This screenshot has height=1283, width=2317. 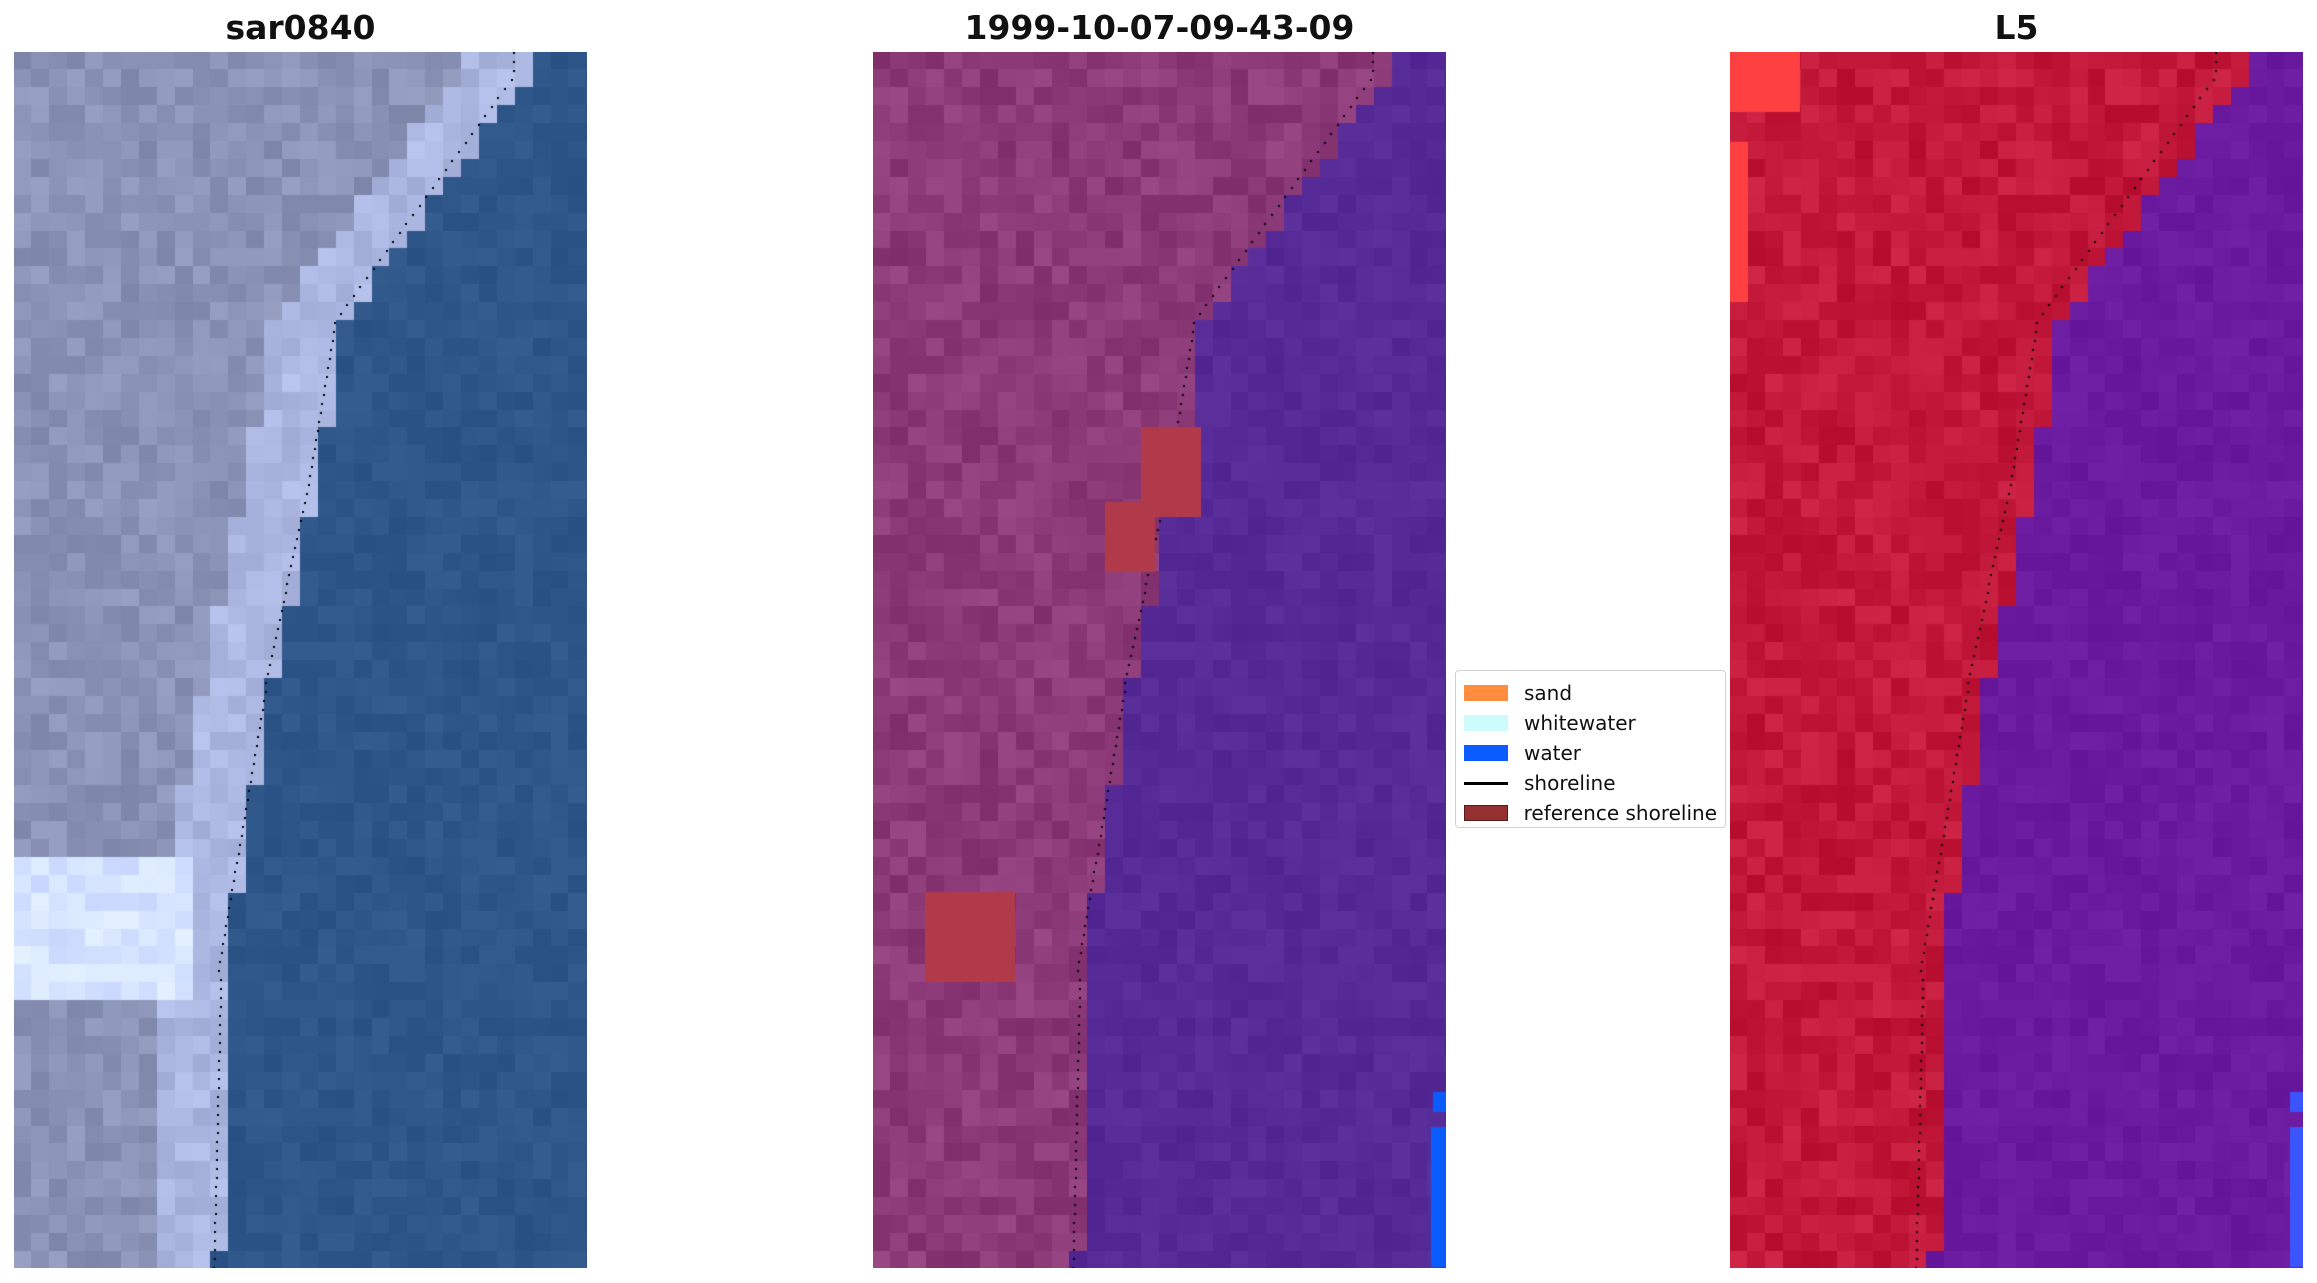 I want to click on legend-item-whitewater: whitewater, so click(x=1590, y=723).